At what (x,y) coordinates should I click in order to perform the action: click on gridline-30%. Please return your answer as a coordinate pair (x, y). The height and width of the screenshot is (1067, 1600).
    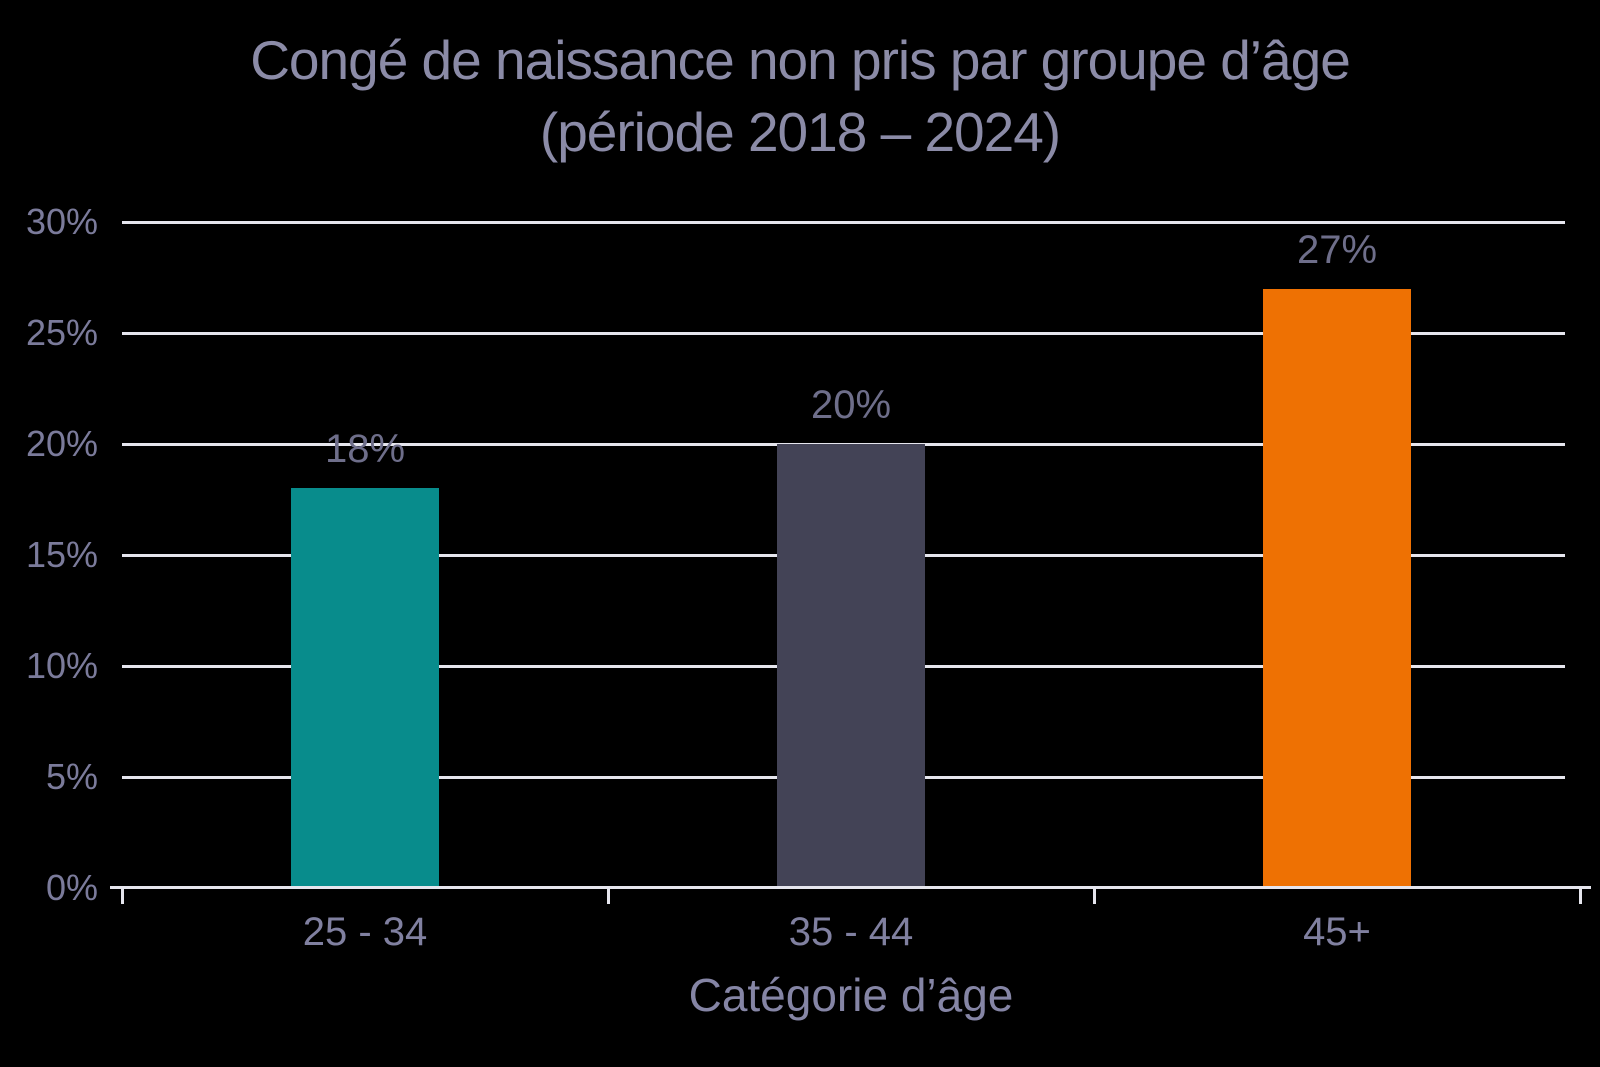
    Looking at the image, I should click on (843, 222).